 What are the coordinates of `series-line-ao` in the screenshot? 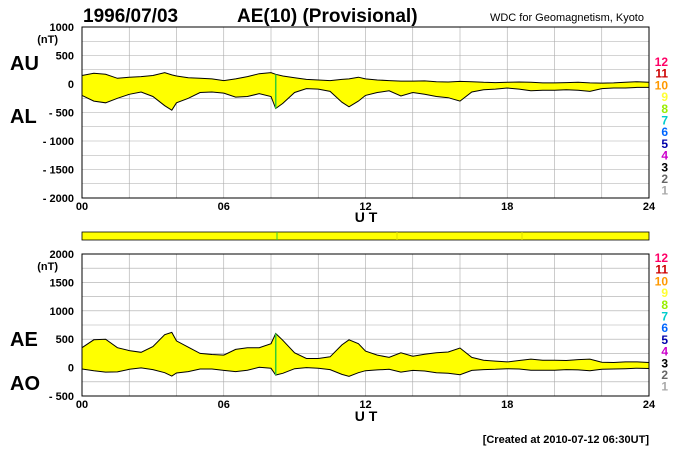 It's located at (365, 371).